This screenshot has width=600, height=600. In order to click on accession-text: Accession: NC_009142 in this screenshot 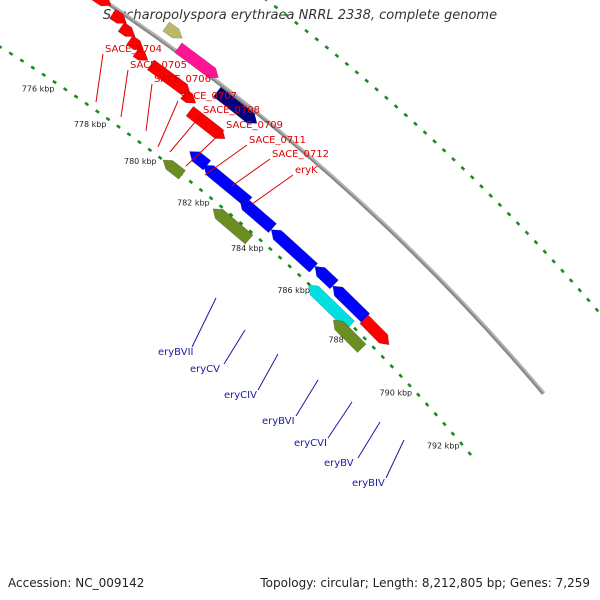, I will do `click(76, 583)`.